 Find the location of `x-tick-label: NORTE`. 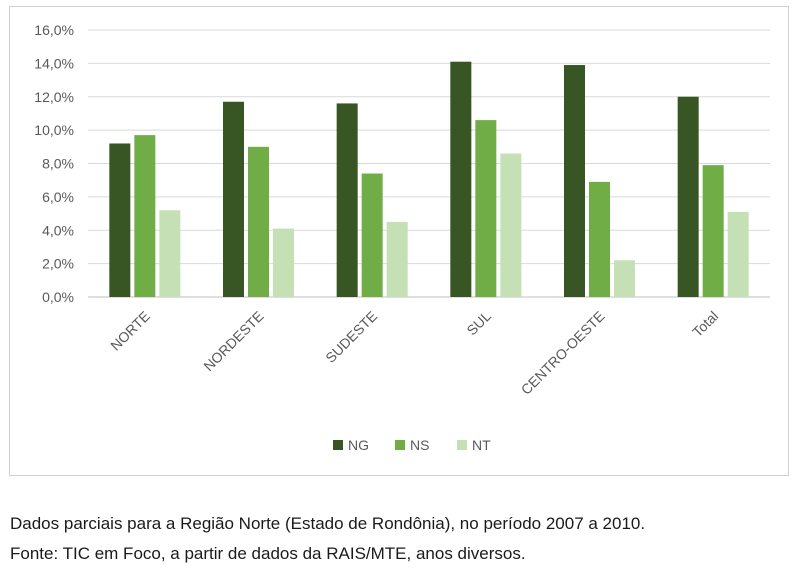

x-tick-label: NORTE is located at coordinates (130, 331).